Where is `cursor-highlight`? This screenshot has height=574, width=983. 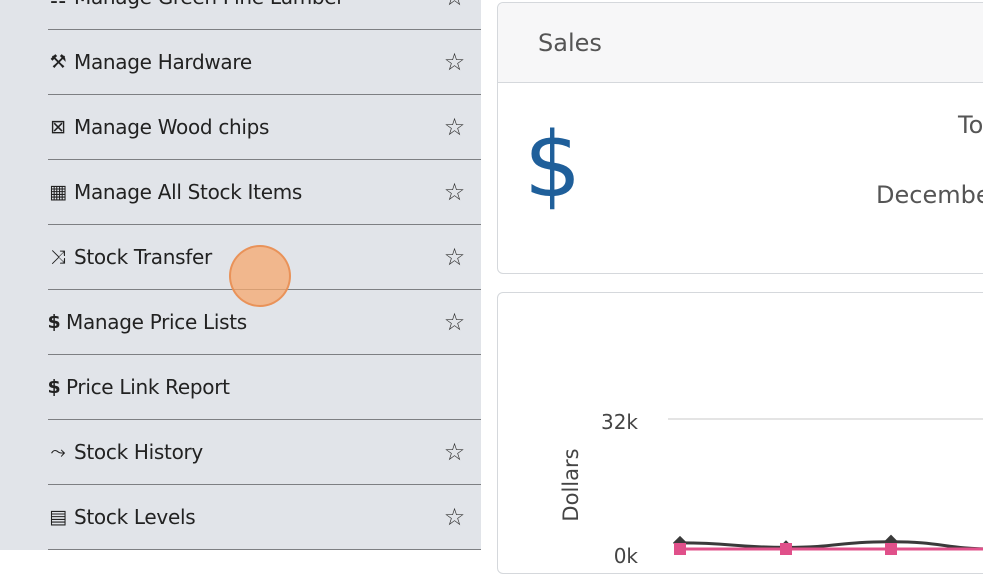
cursor-highlight is located at coordinates (260, 276).